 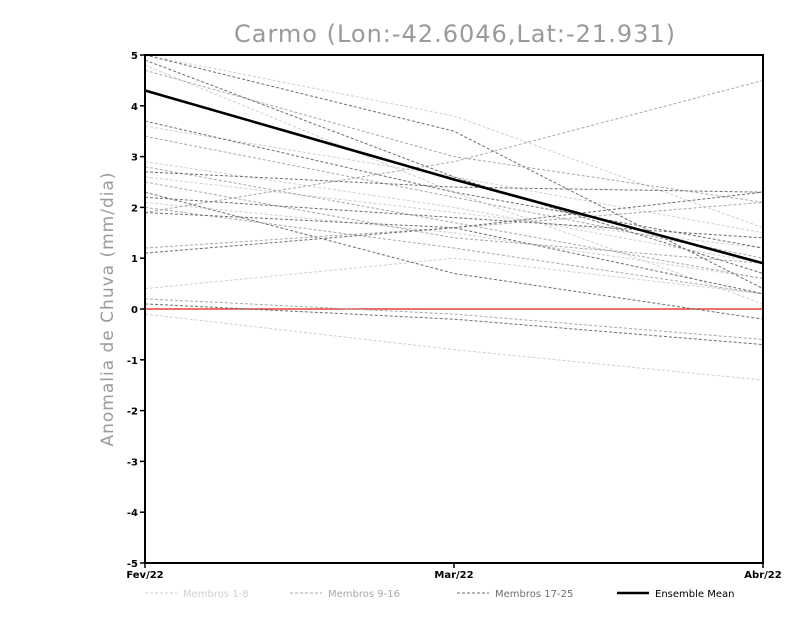 I want to click on x-tick-label: Abr/22, so click(x=762, y=575).